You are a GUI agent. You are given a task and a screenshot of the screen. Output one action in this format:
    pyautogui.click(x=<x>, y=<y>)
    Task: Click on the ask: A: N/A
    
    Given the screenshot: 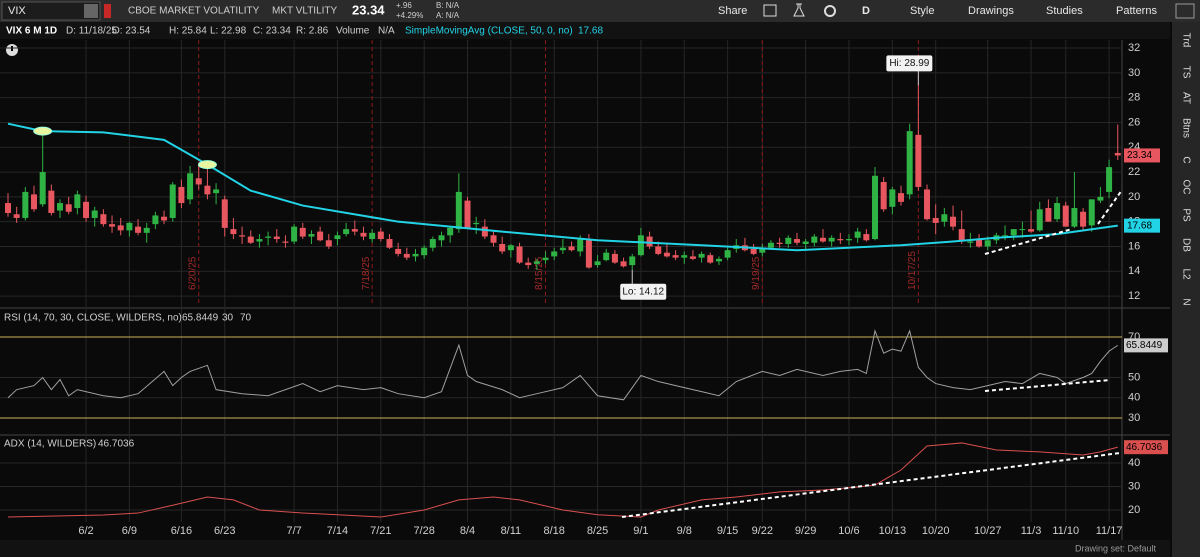 What is the action you would take?
    pyautogui.click(x=448, y=15)
    